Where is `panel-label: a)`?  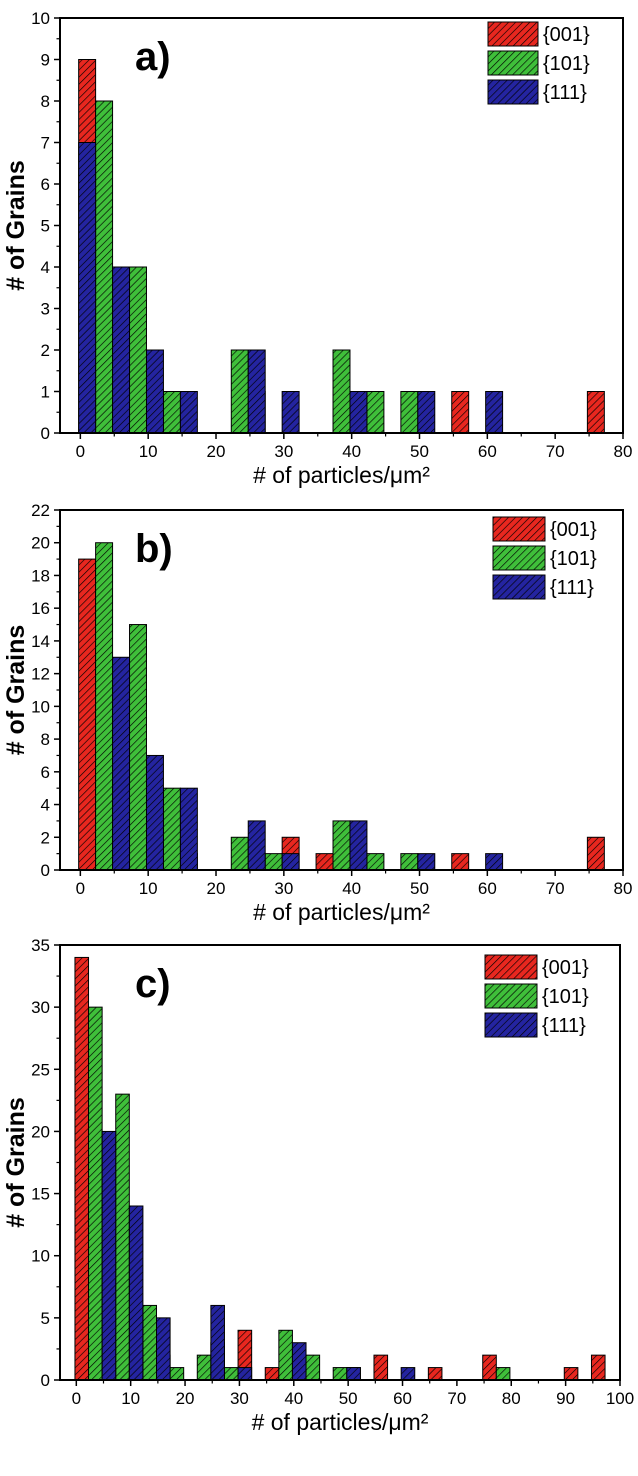
panel-label: a) is located at coordinates (153, 57).